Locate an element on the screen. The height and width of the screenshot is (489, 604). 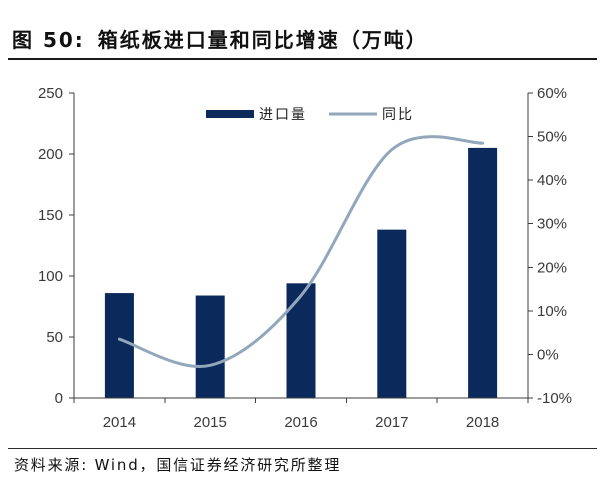
legend-label-import-volume: 进口量 is located at coordinates (283, 115).